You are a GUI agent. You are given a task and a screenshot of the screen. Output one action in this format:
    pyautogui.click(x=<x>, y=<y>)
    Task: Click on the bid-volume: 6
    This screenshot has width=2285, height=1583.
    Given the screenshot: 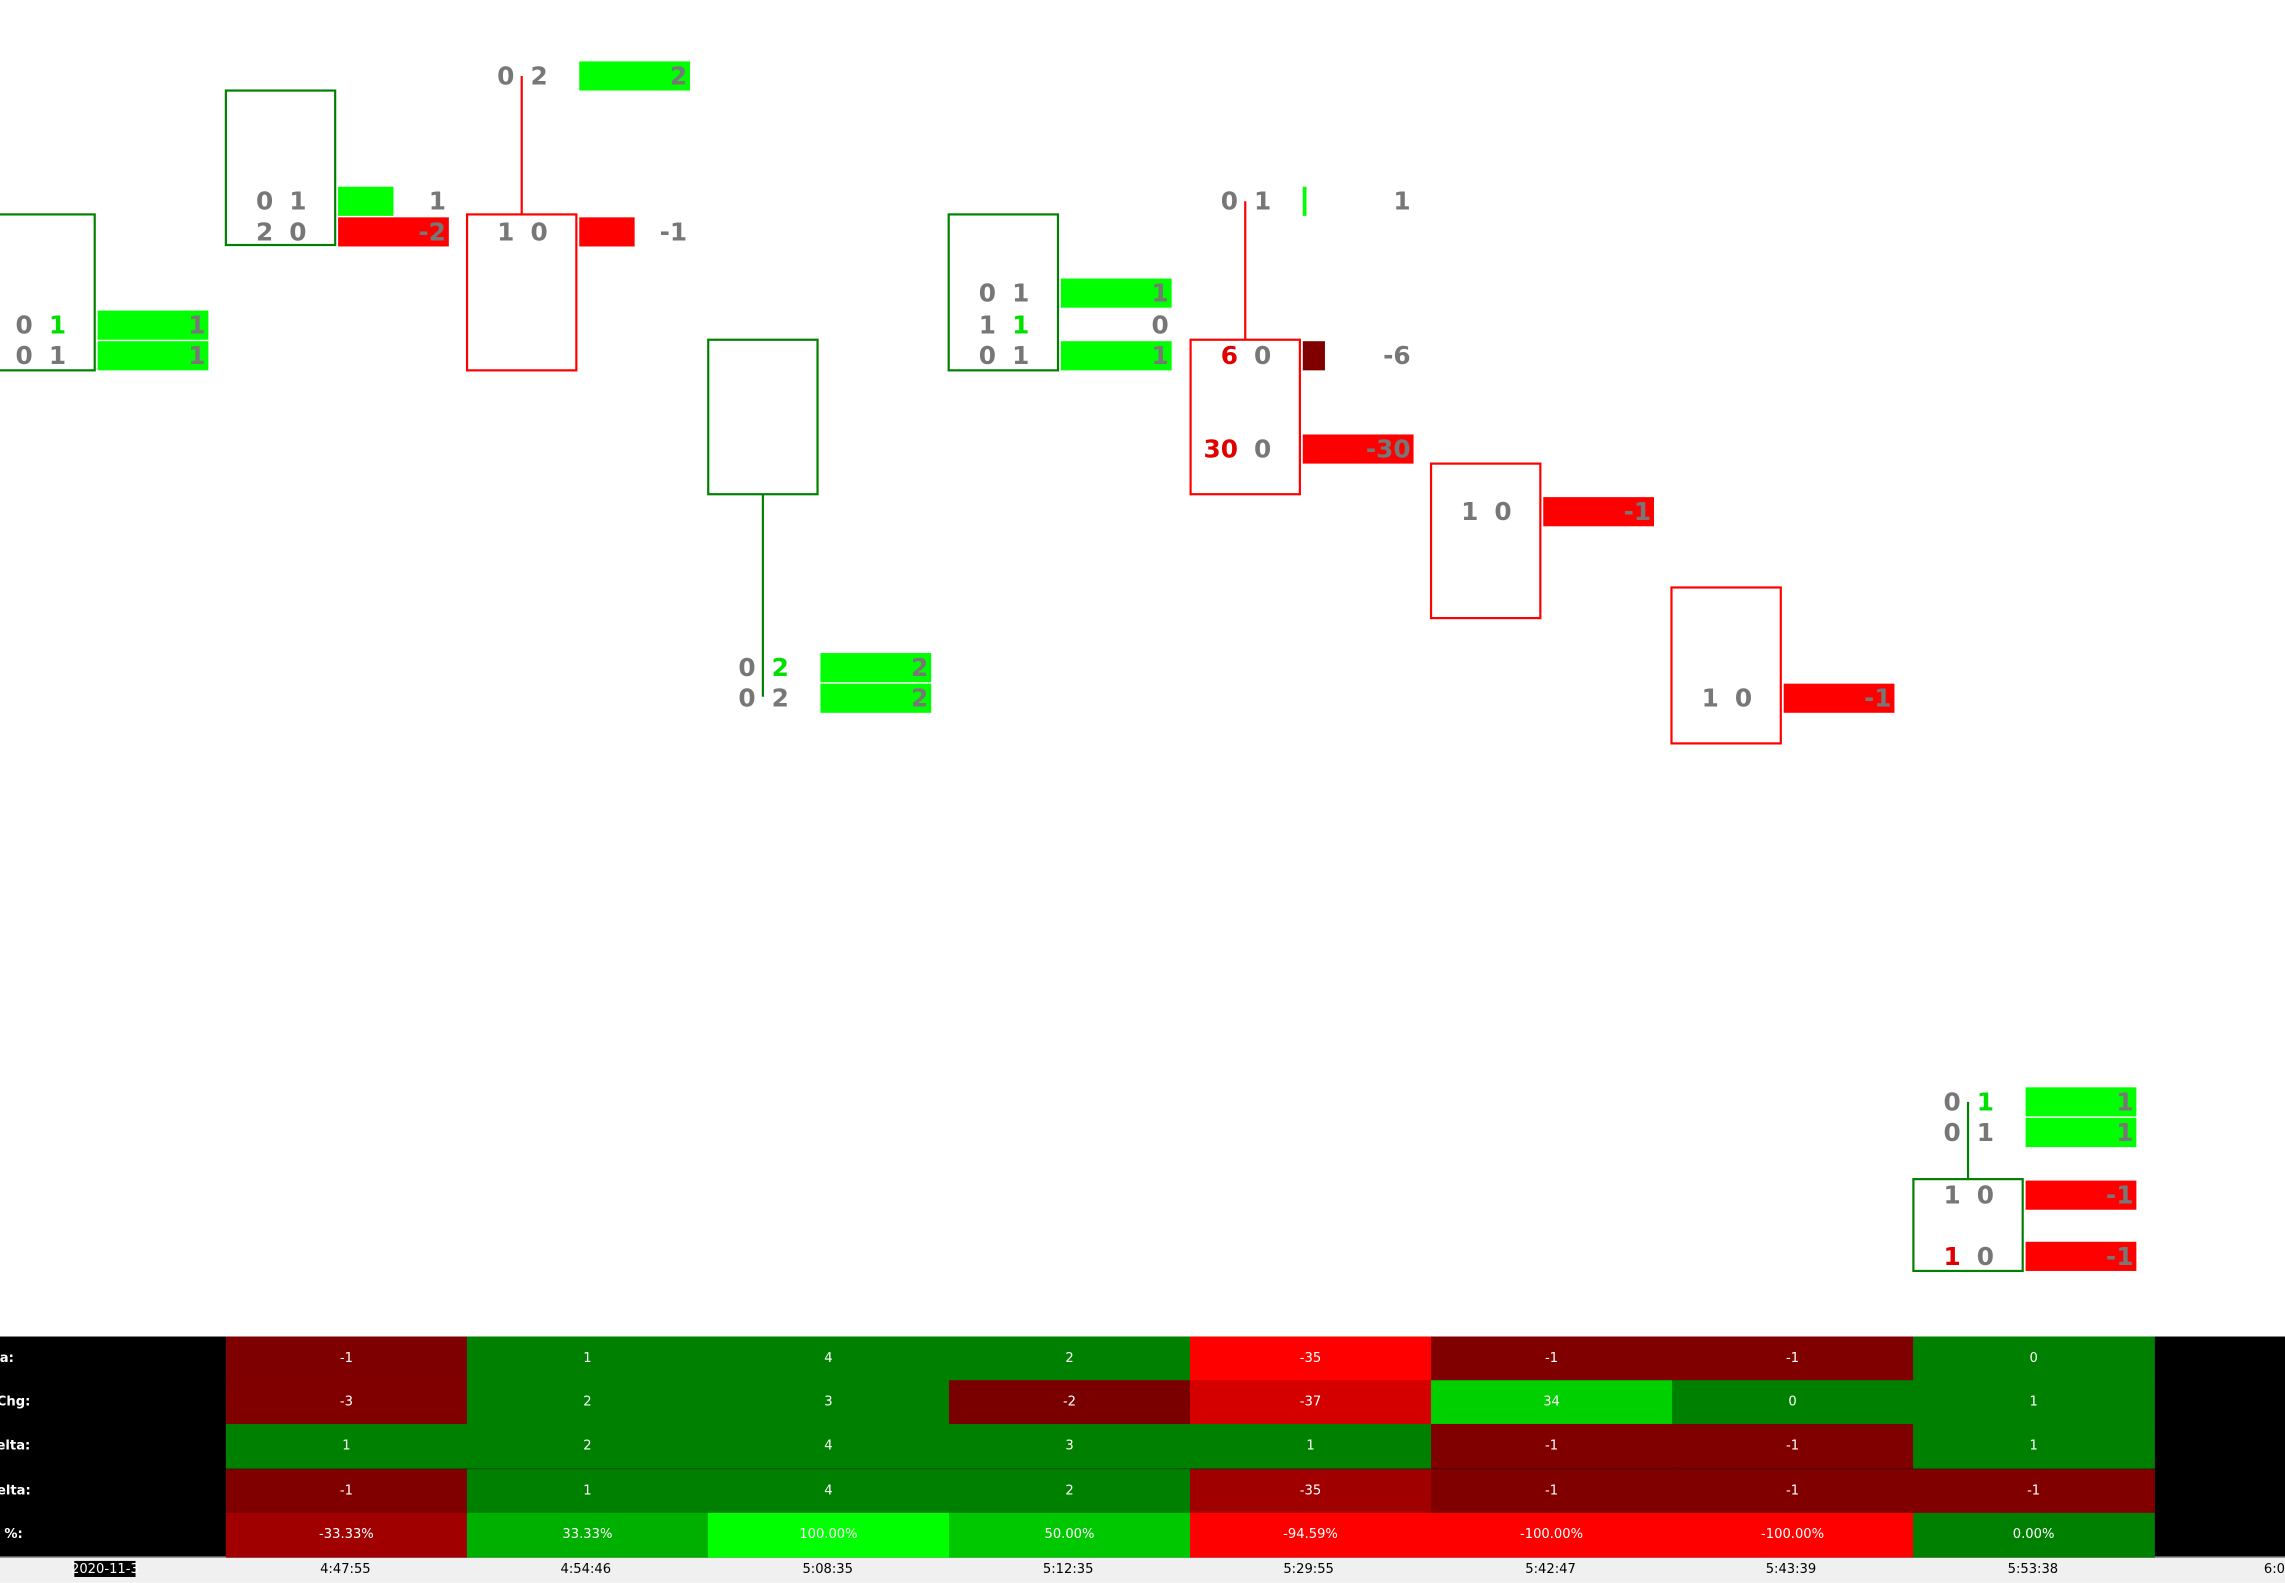 What is the action you would take?
    pyautogui.click(x=1229, y=355)
    